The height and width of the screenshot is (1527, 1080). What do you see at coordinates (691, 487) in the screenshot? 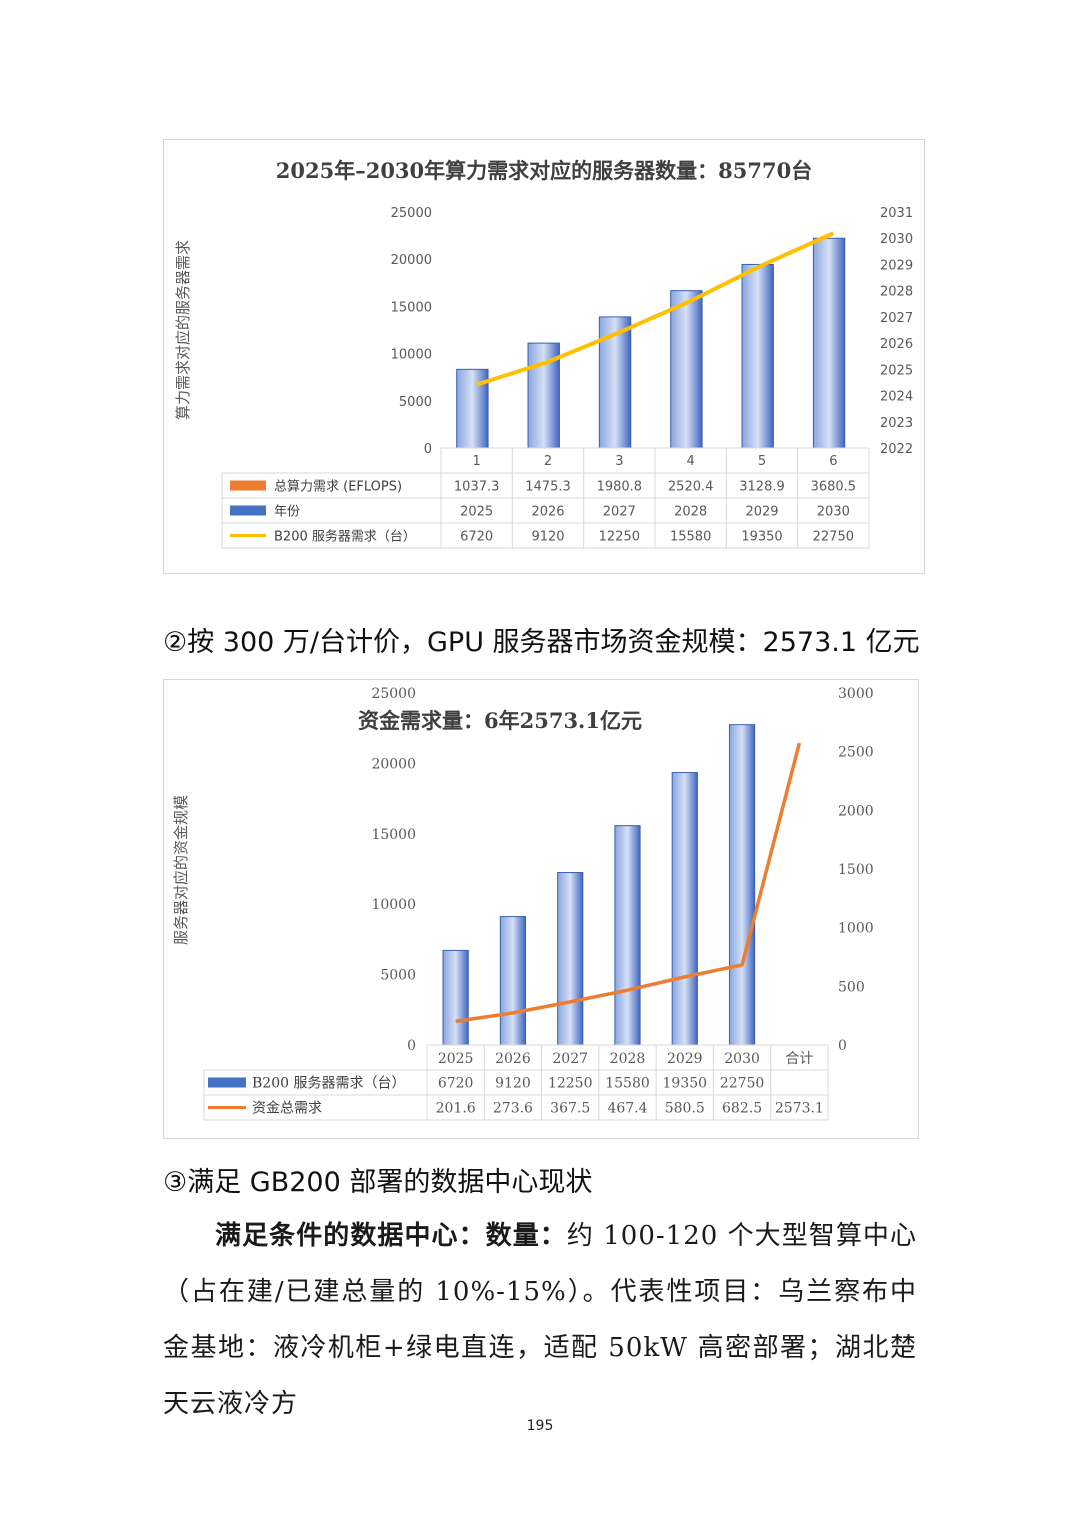
I see `data-label: 2520.4` at bounding box center [691, 487].